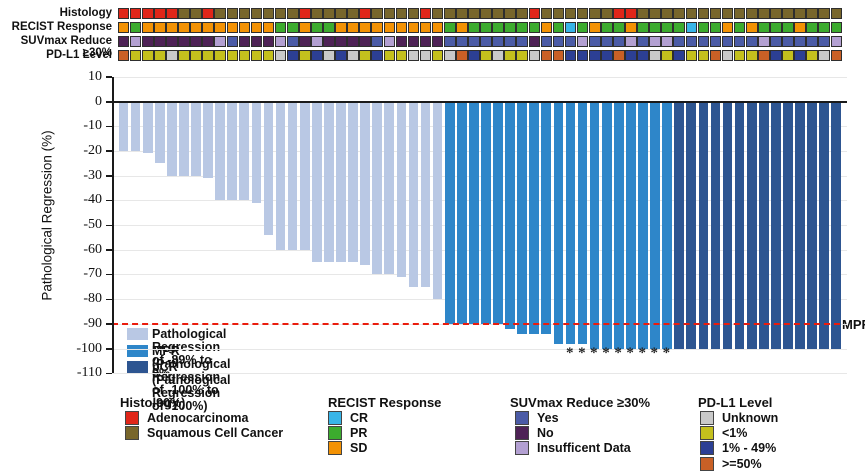 Image resolution: width=865 pixels, height=472 pixels. Describe the element at coordinates (47, 215) in the screenshot. I see `y-axis-title: Pathological Regression (%)` at that location.